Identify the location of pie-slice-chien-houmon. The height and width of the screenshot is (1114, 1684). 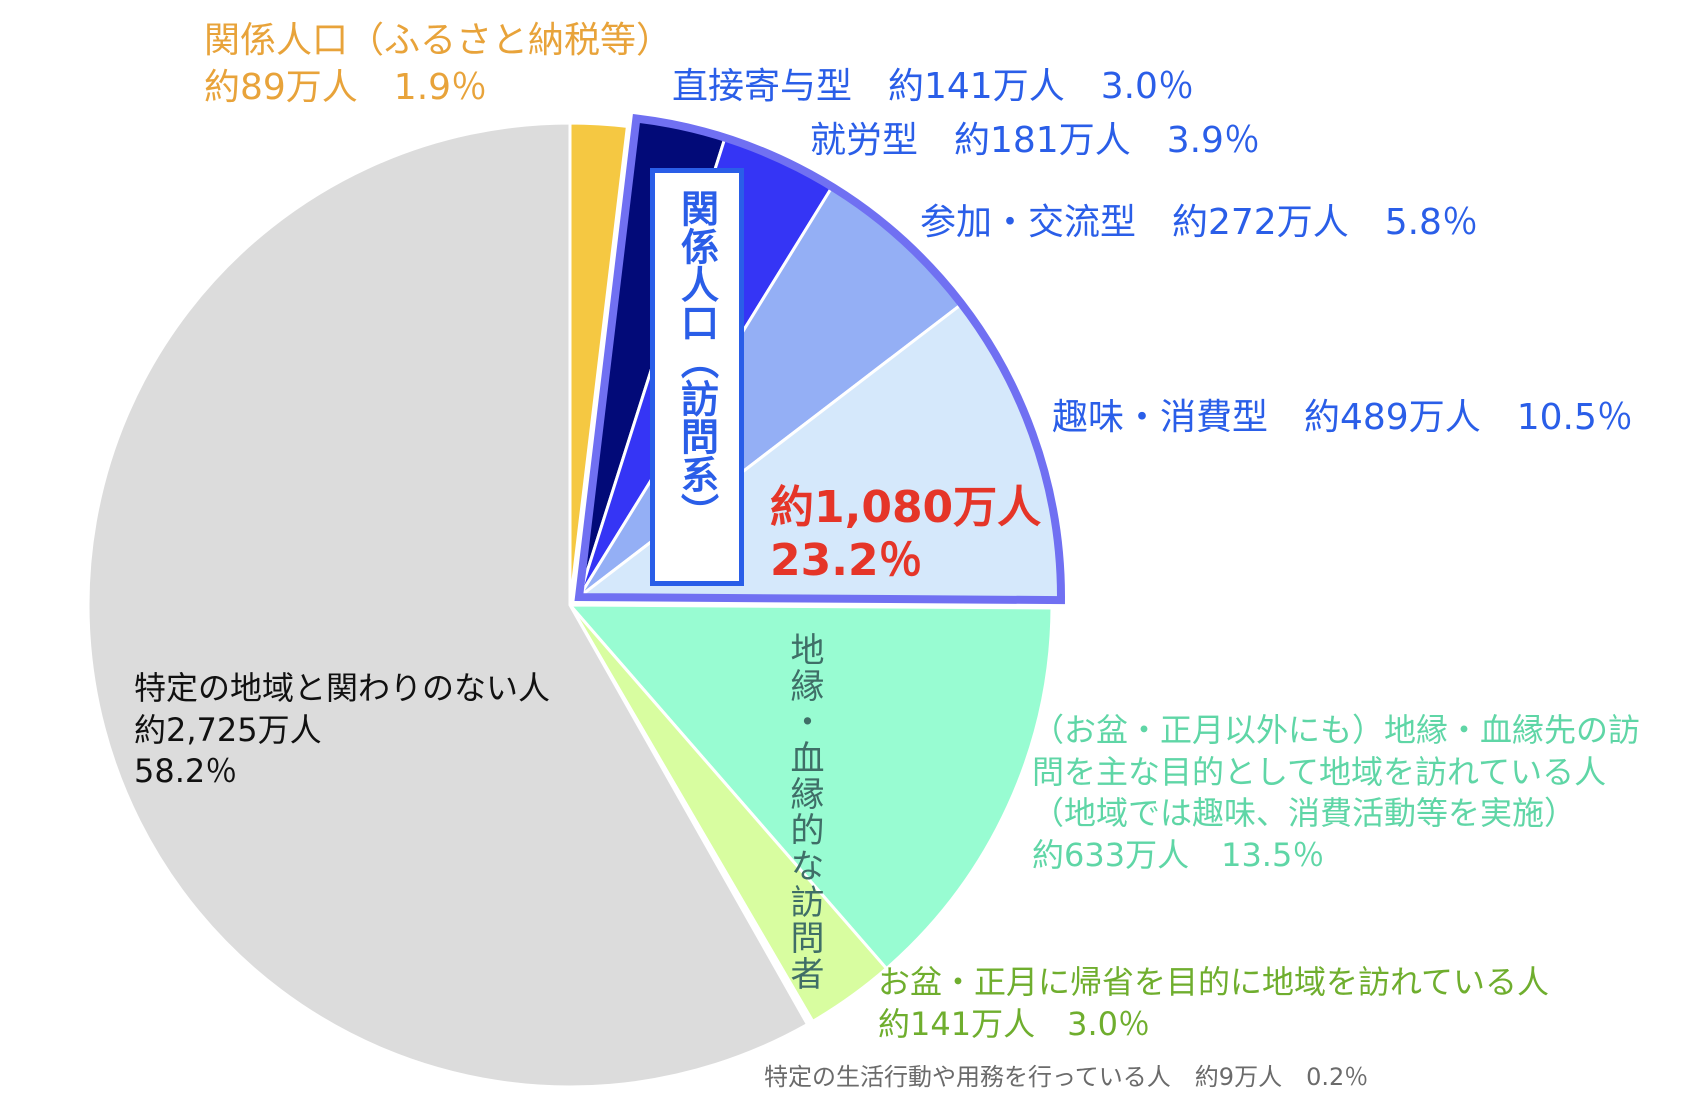
(810, 787).